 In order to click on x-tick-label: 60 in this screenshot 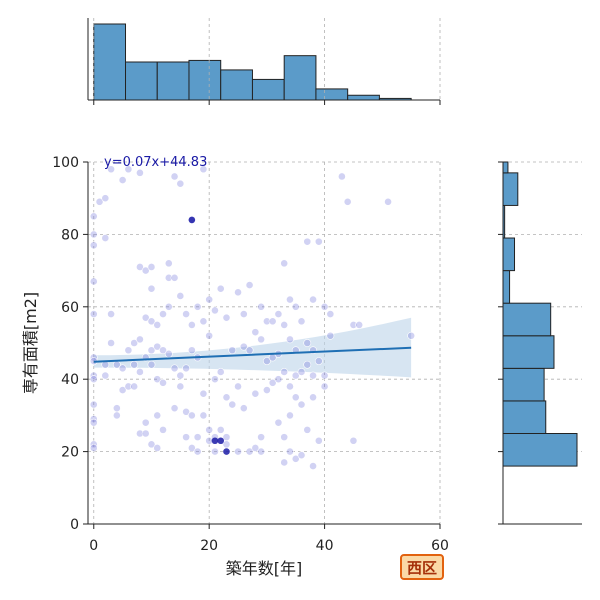, I will do `click(440, 546)`.